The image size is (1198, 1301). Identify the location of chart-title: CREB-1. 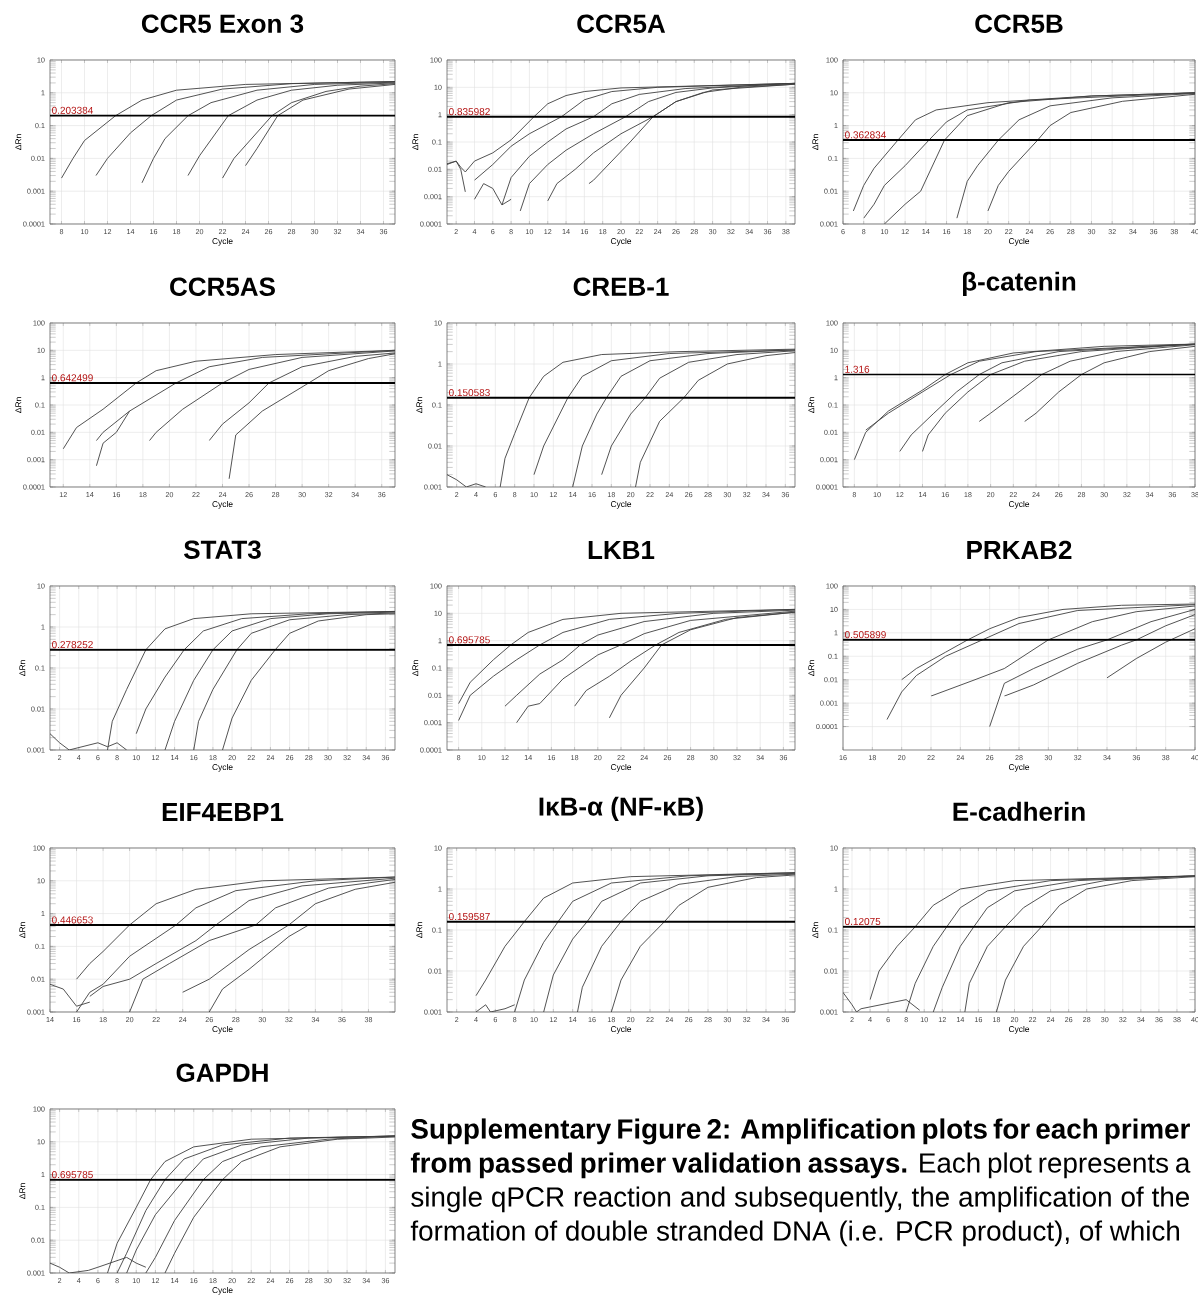
(621, 286).